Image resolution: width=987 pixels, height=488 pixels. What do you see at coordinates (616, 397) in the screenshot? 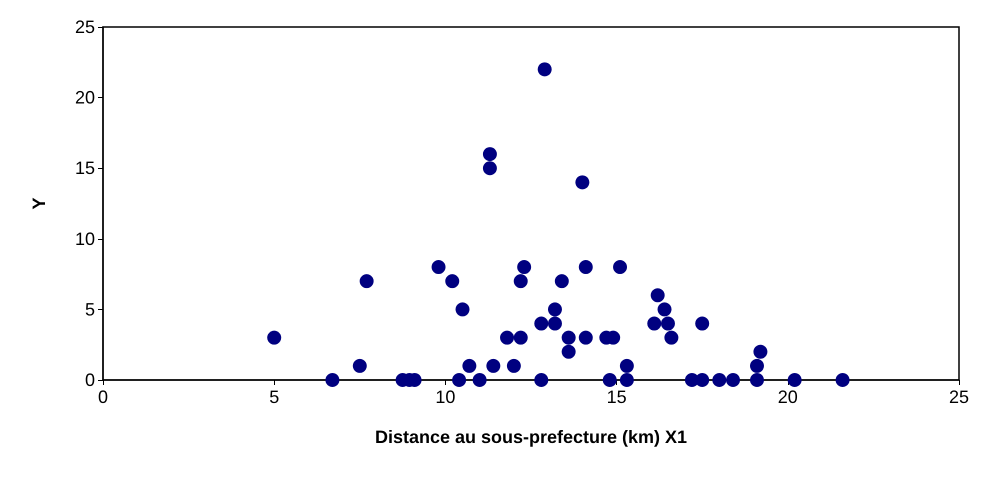
I see `x-tick-label: 15` at bounding box center [616, 397].